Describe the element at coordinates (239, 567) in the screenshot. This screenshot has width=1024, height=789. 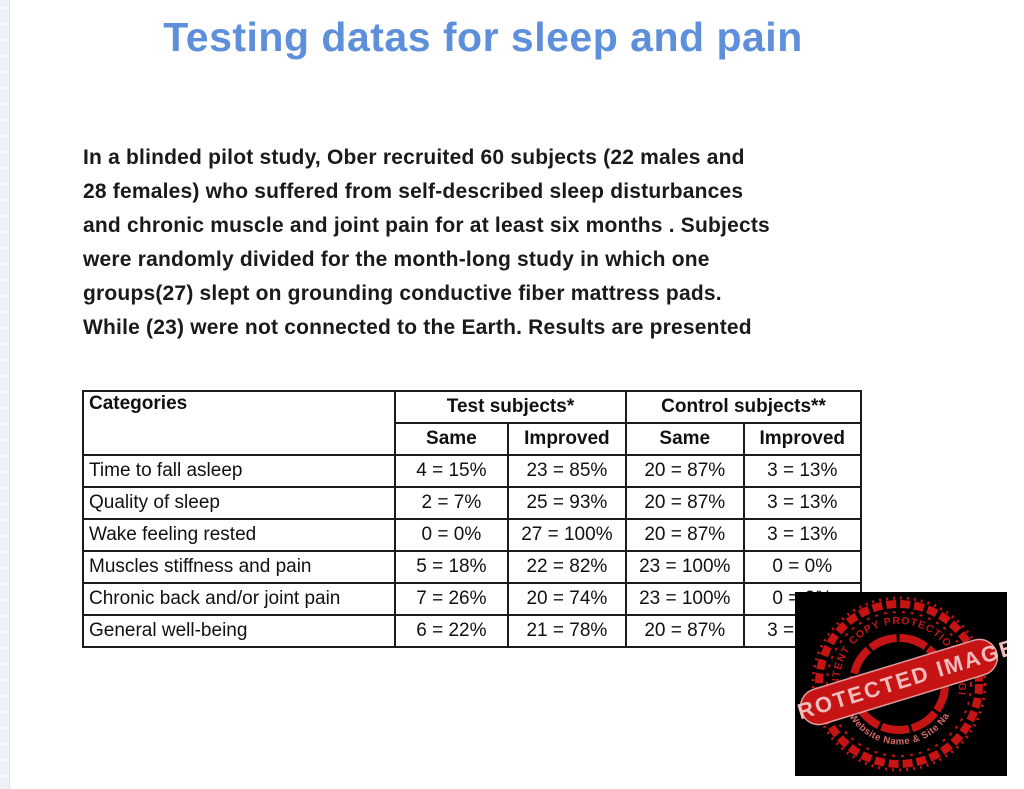
I see `row-category: Muscles stiffness and pain` at that location.